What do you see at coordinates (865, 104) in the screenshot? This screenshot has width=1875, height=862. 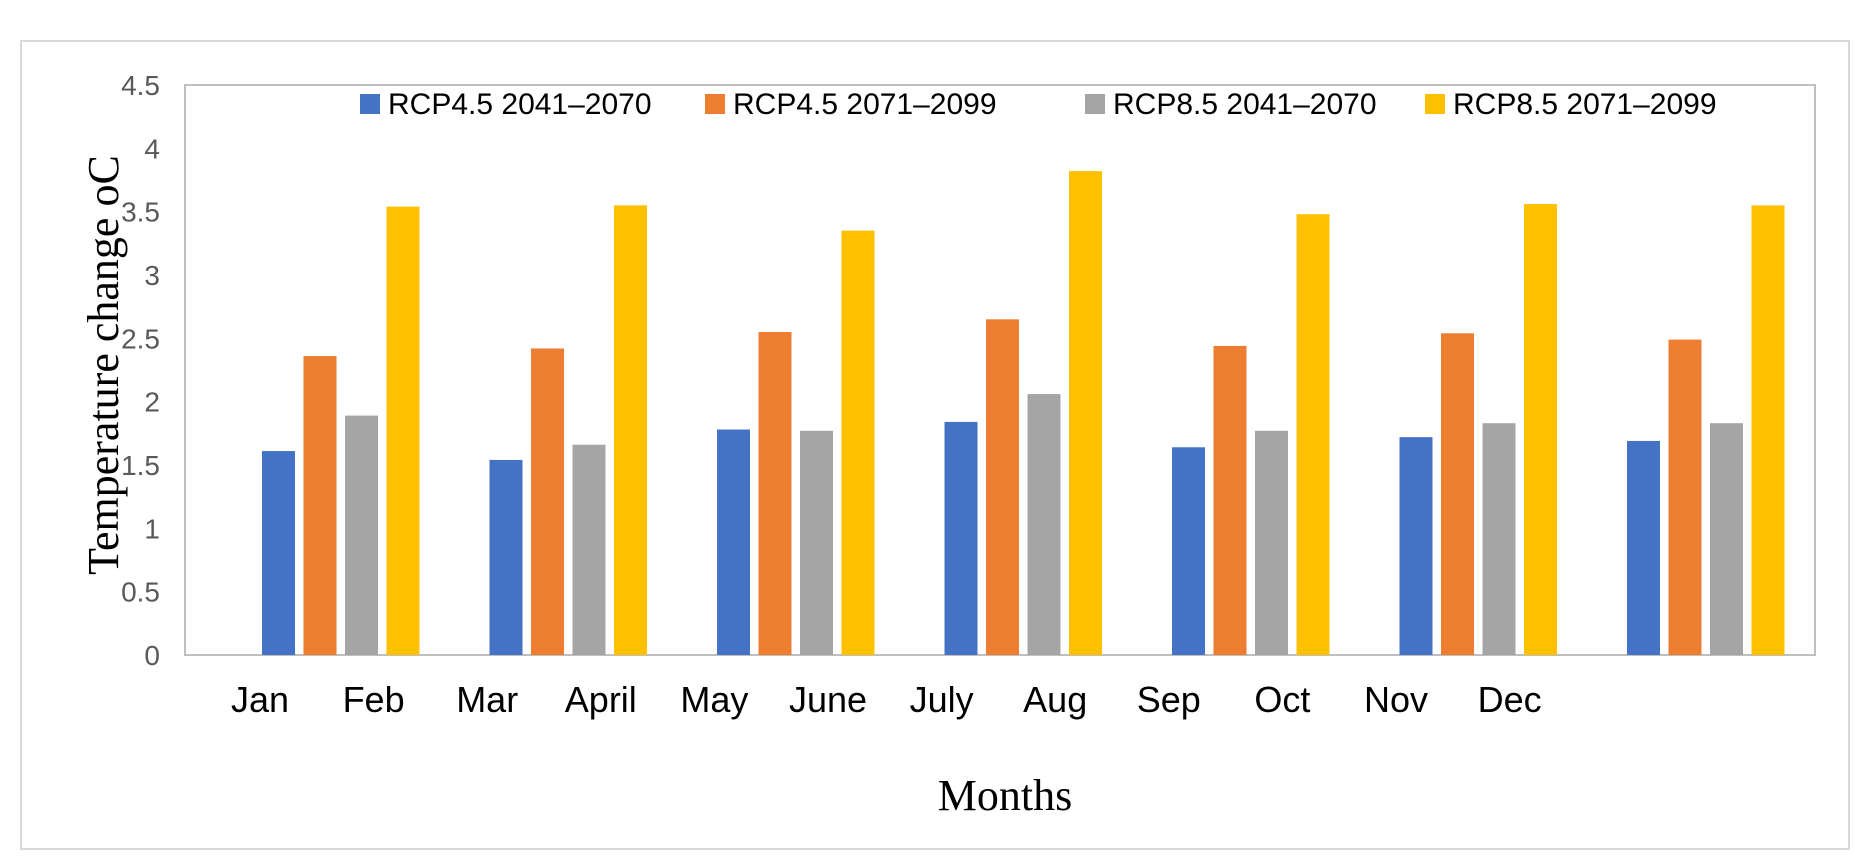 I see `legend-label: RCP4.5 2071–2099` at bounding box center [865, 104].